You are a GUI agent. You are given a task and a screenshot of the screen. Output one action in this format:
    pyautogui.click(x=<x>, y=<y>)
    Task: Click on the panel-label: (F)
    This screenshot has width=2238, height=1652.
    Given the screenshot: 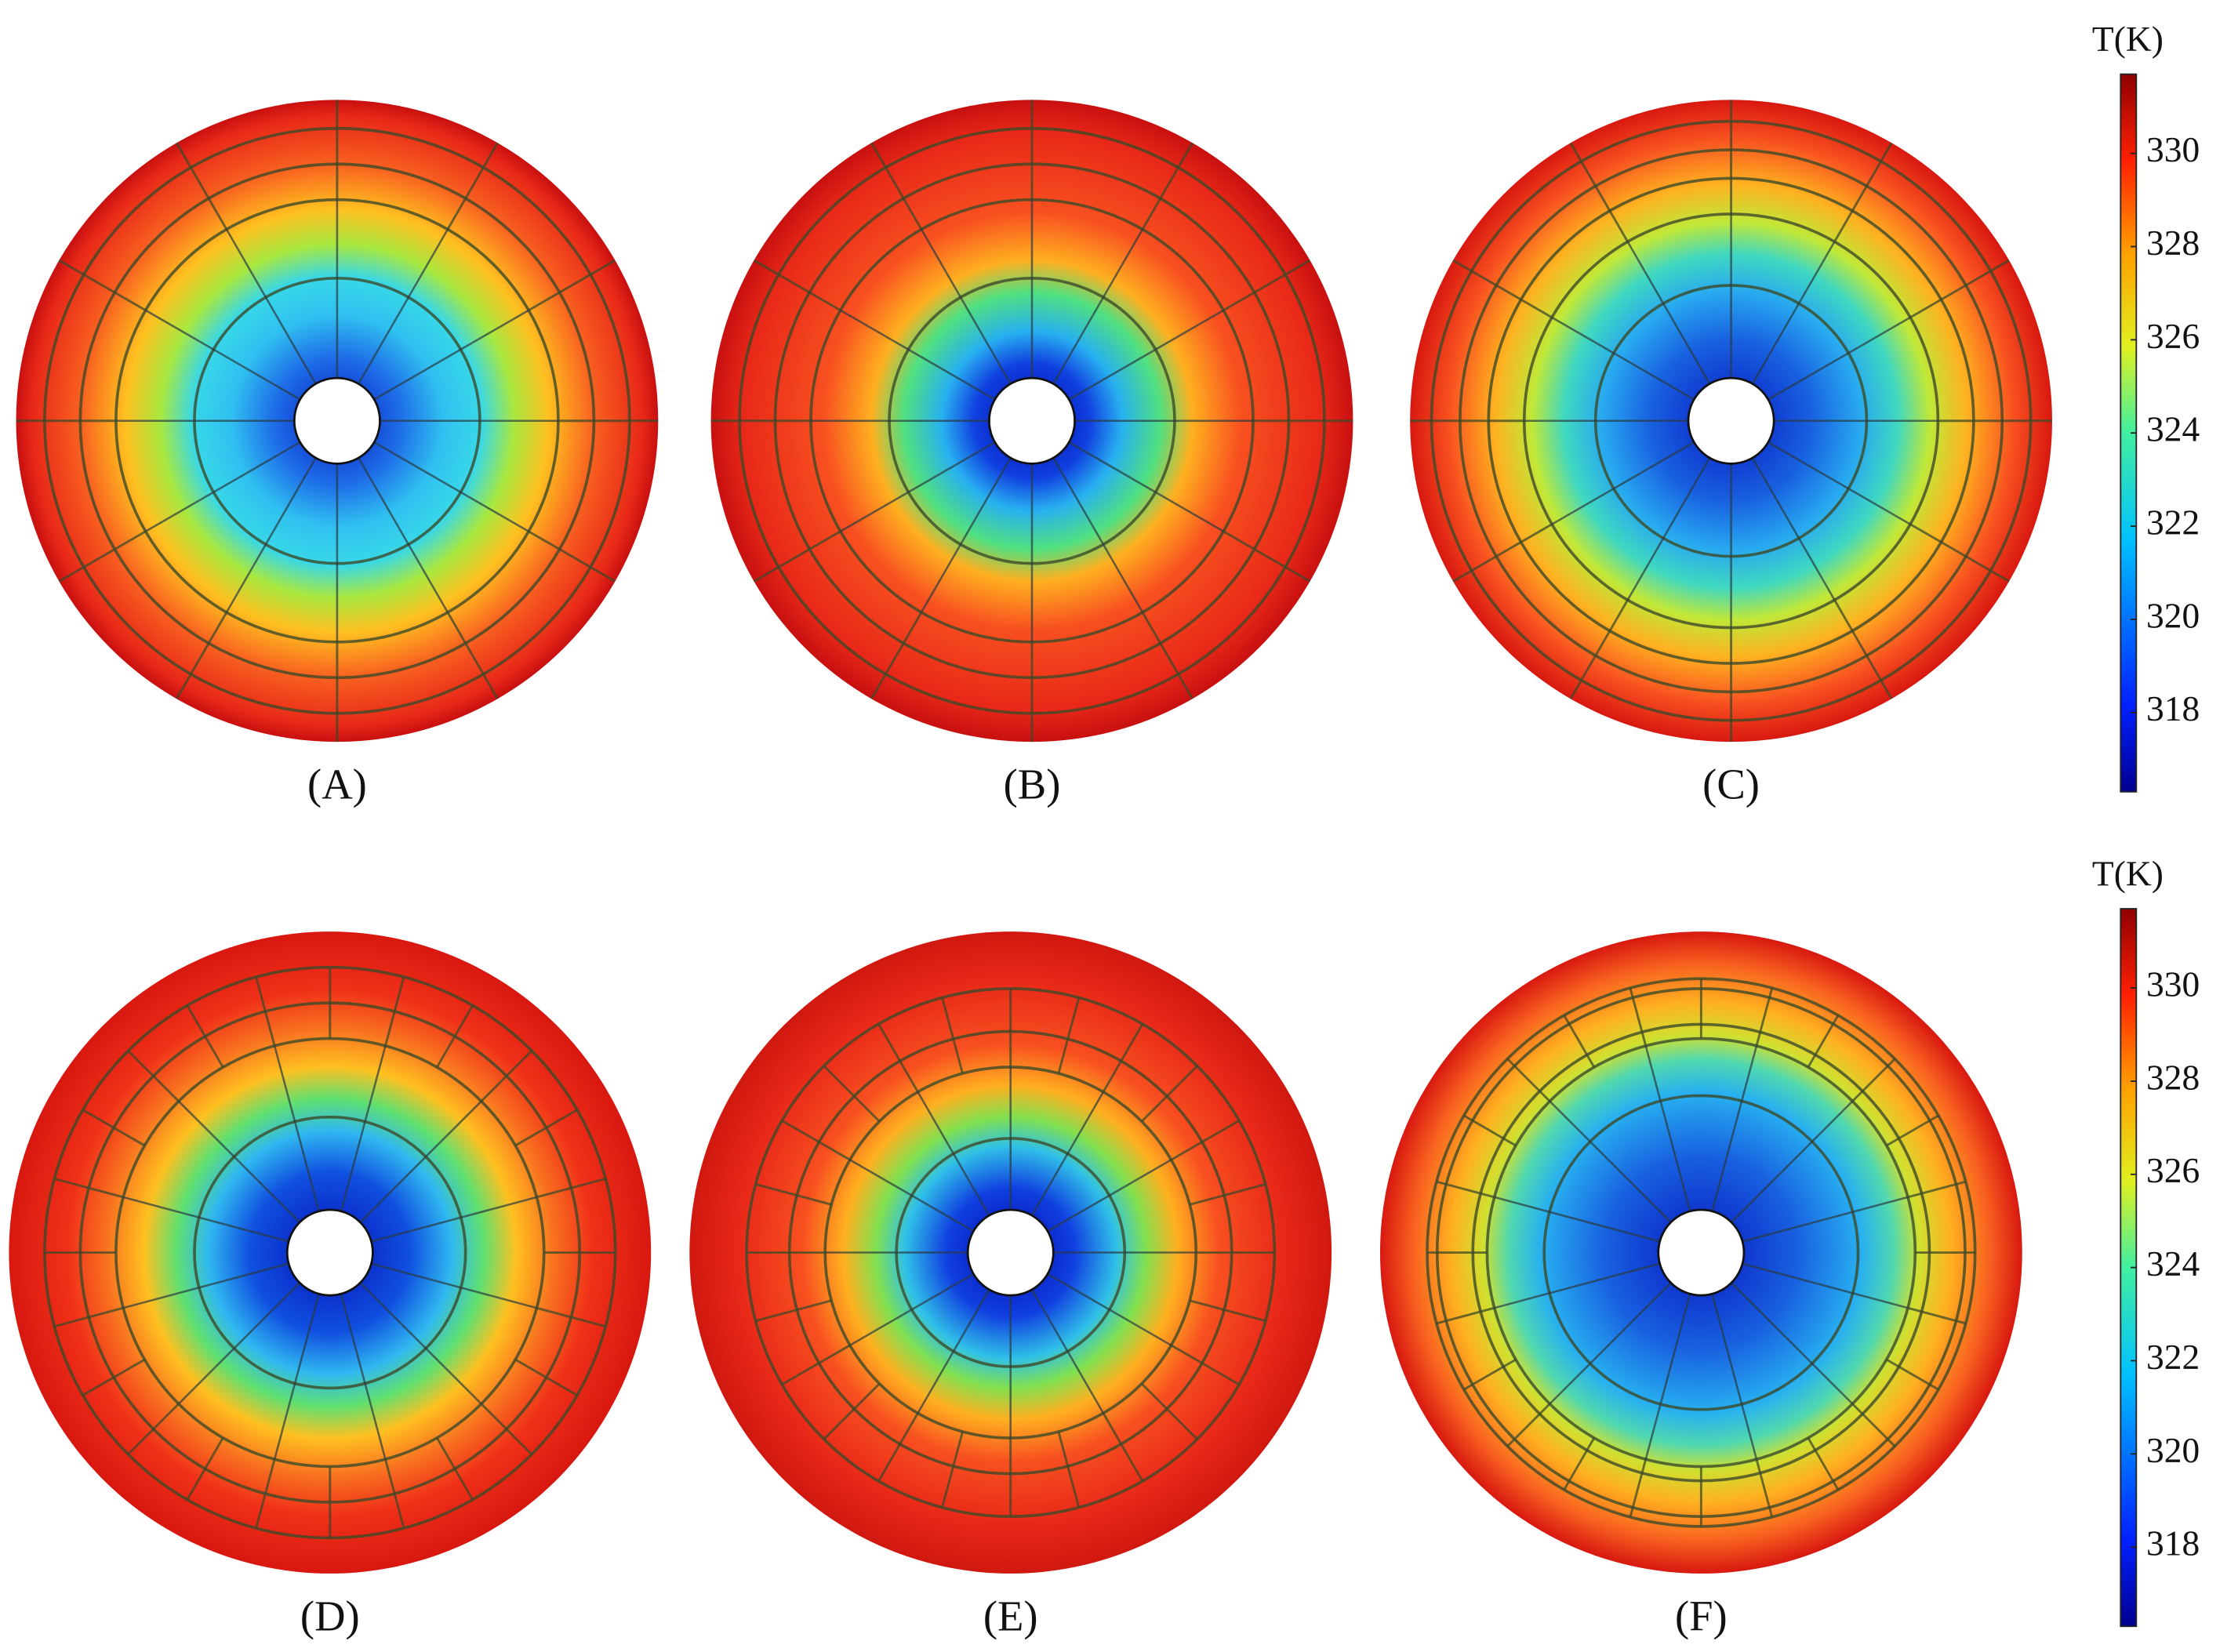 What is the action you would take?
    pyautogui.click(x=1701, y=1616)
    